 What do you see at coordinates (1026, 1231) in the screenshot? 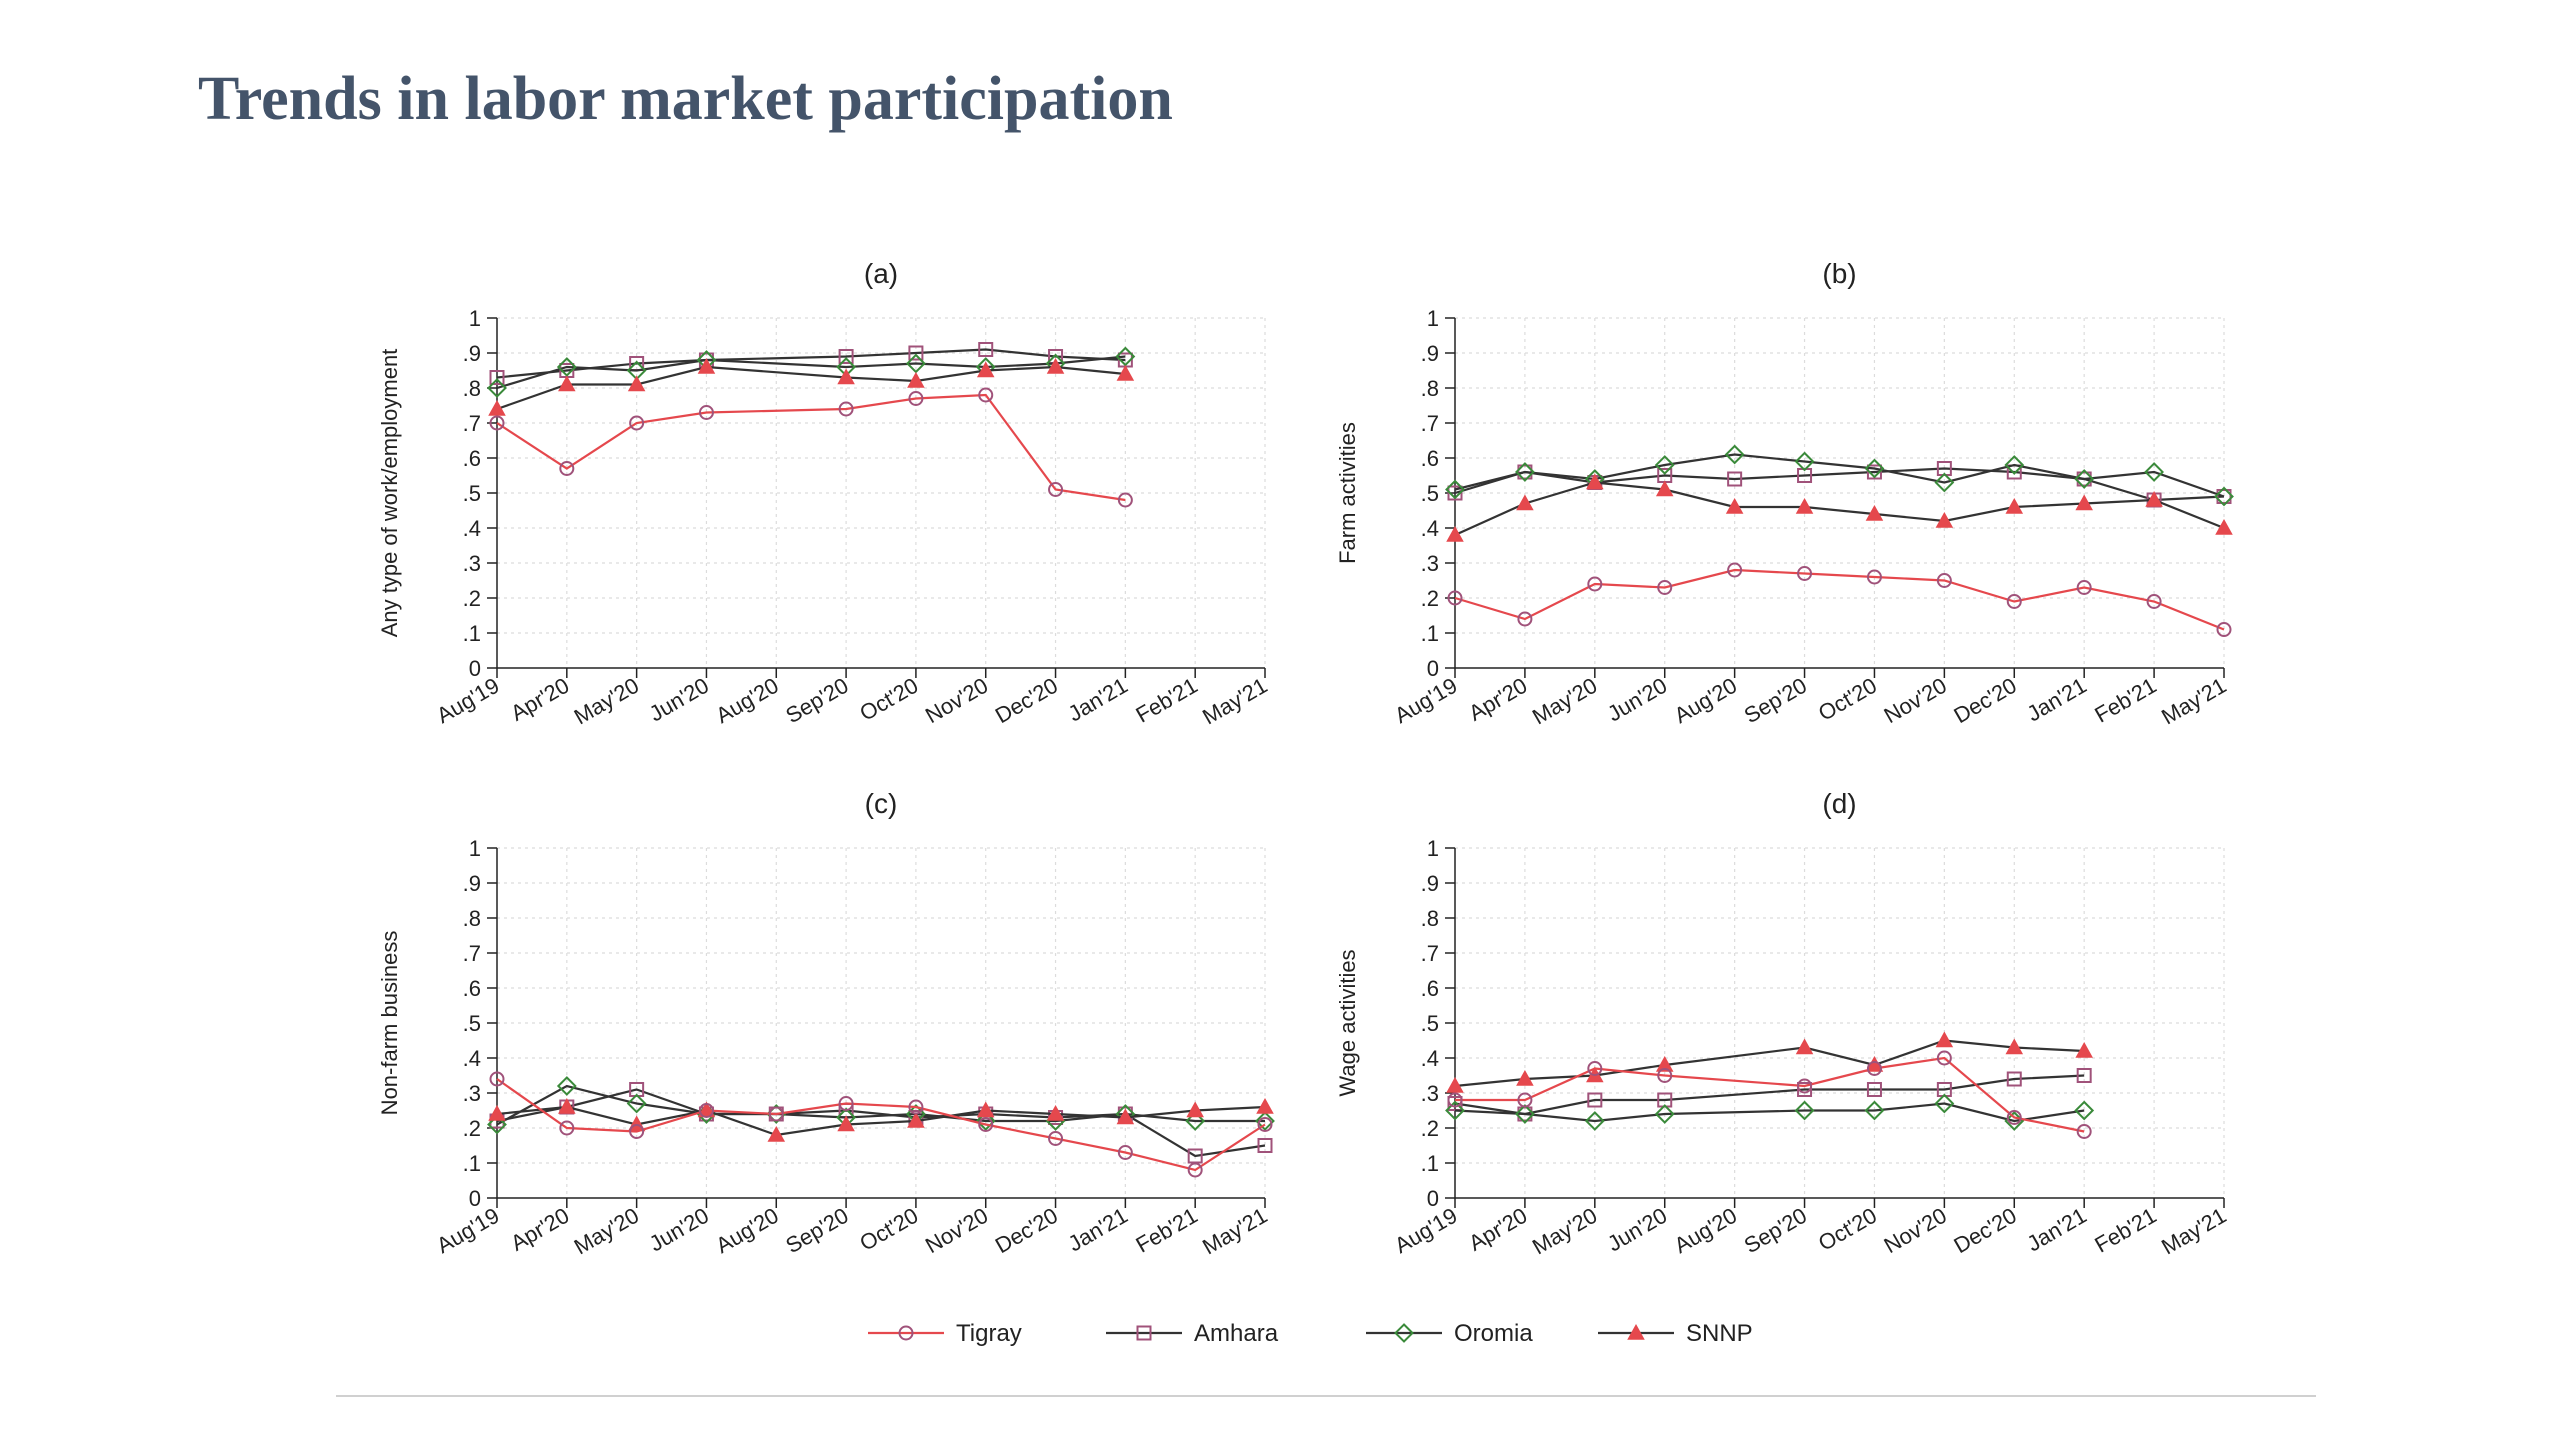
I see `x-tick-label: Dec'20` at bounding box center [1026, 1231].